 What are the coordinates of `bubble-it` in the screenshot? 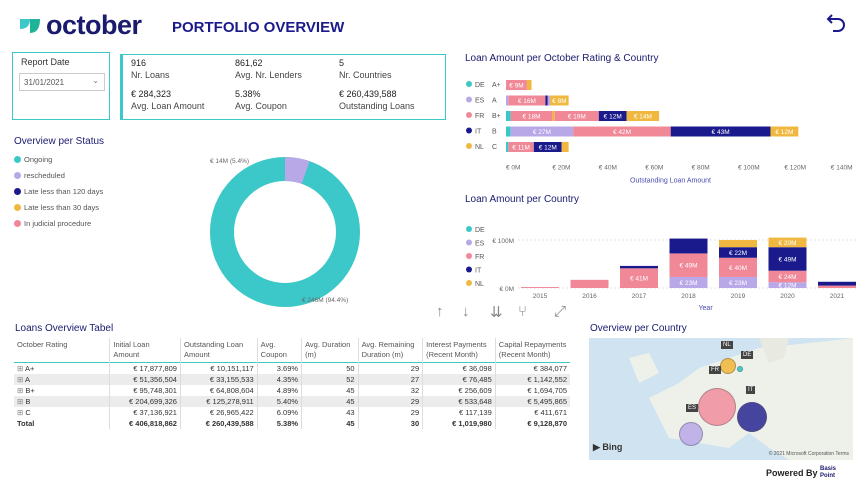 It's located at (752, 417).